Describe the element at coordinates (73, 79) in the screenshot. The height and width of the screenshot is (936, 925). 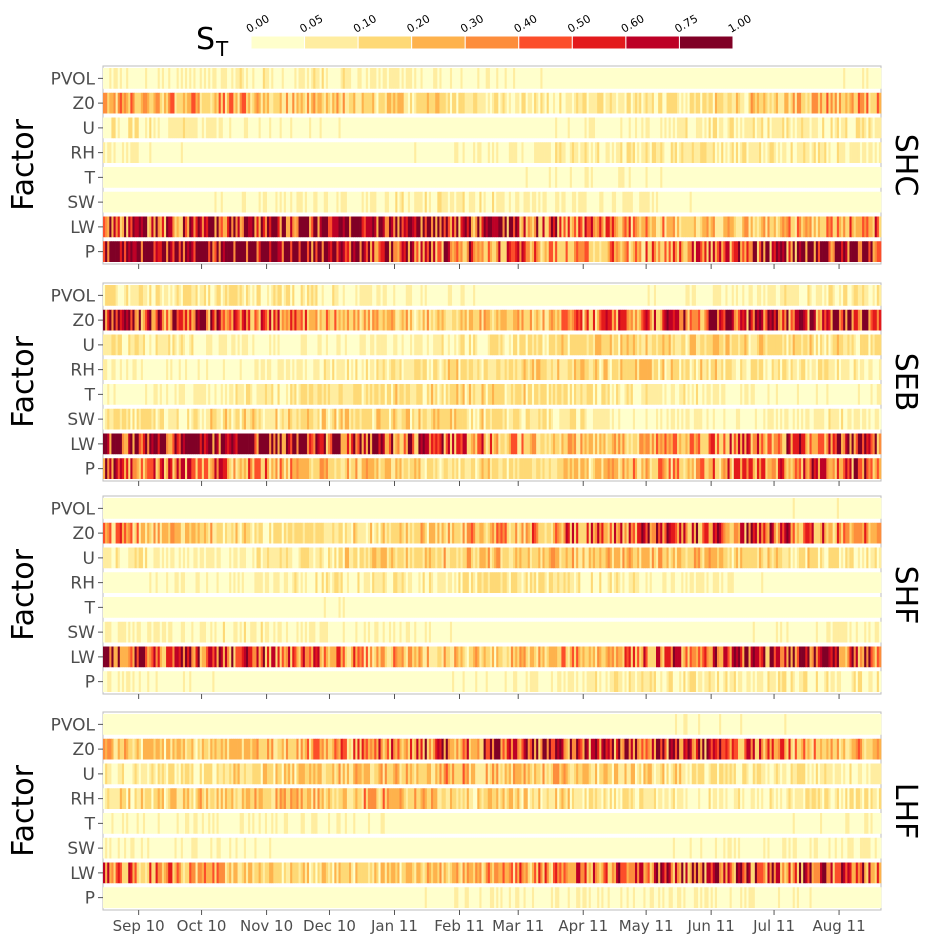
I see `factor-label: PVOL` at that location.